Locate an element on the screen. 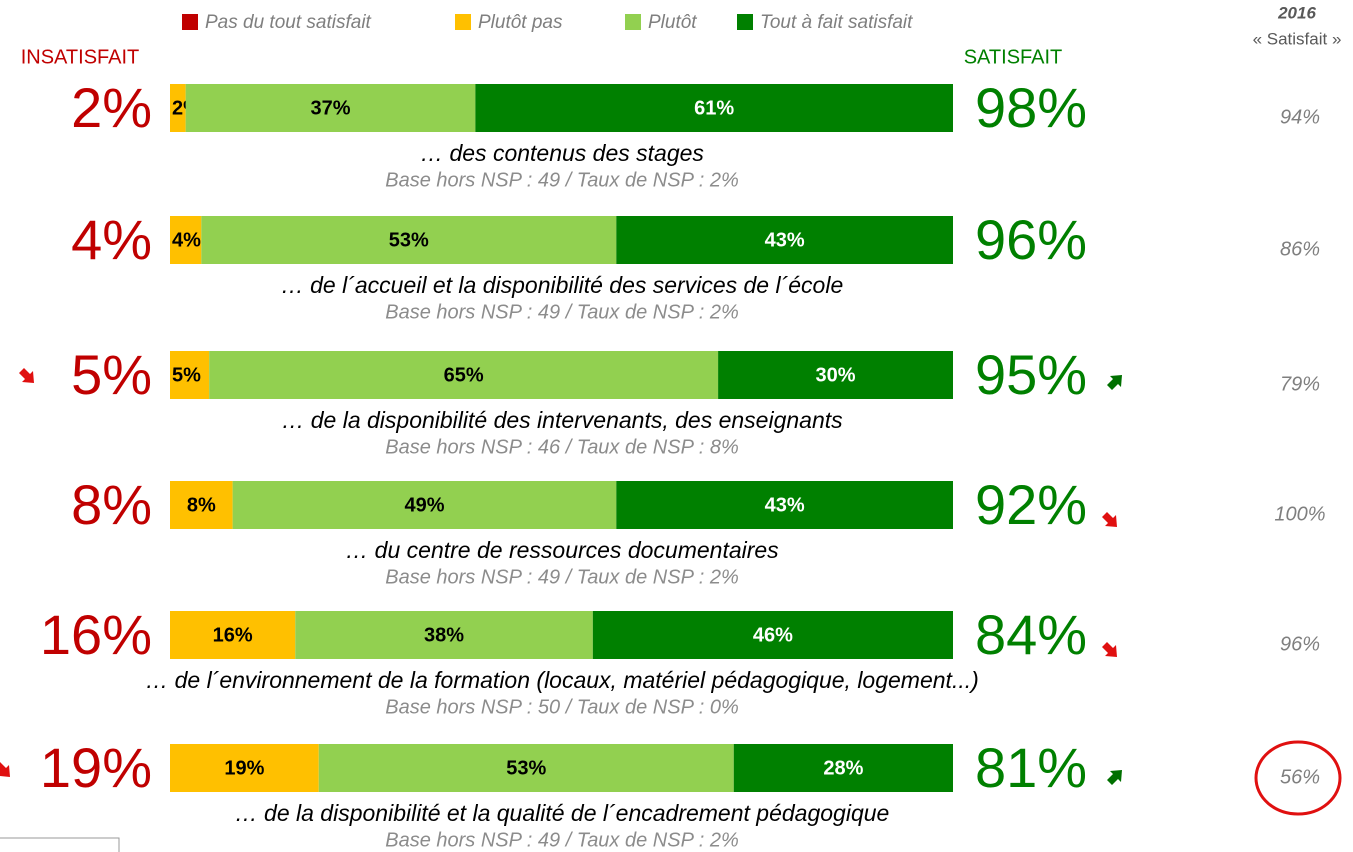 This screenshot has width=1353, height=852. row-base: Base hors NSP : 50 / Taux de NSP : 0% is located at coordinates (562, 707).